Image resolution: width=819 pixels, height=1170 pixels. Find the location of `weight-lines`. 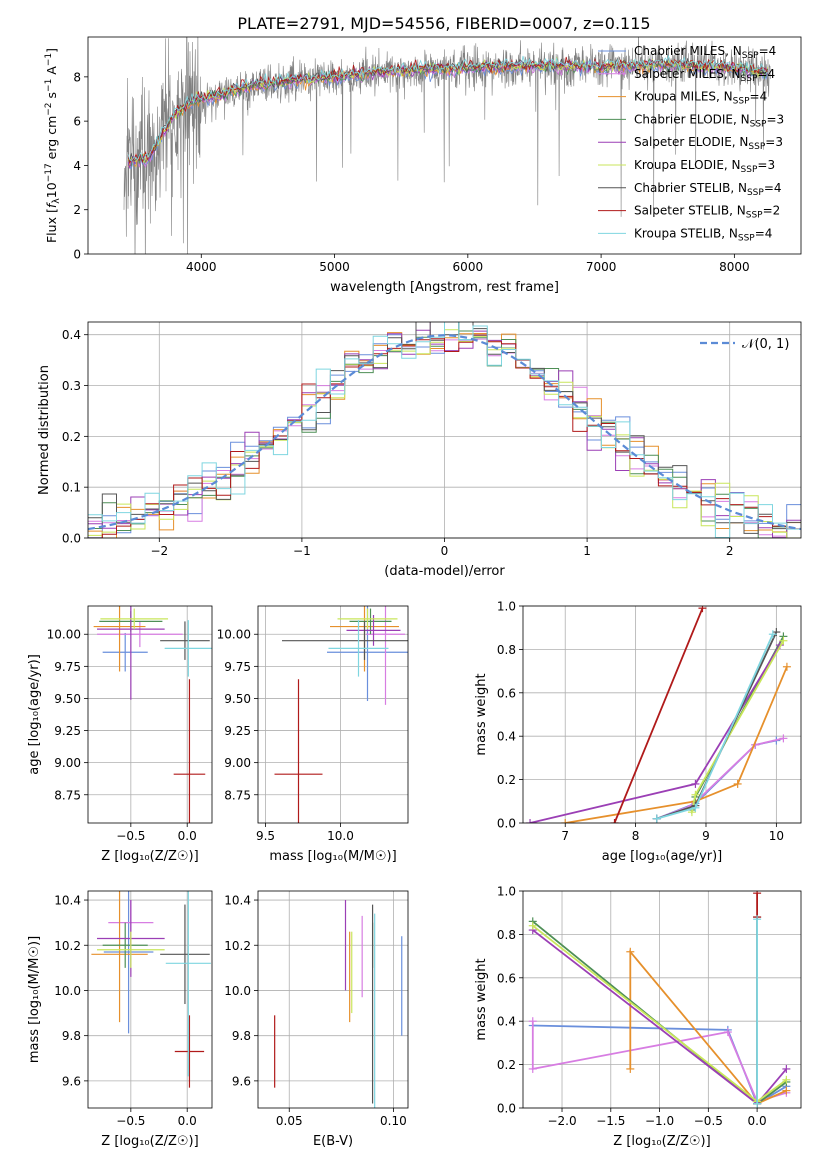

weight-lines is located at coordinates (658, 714).